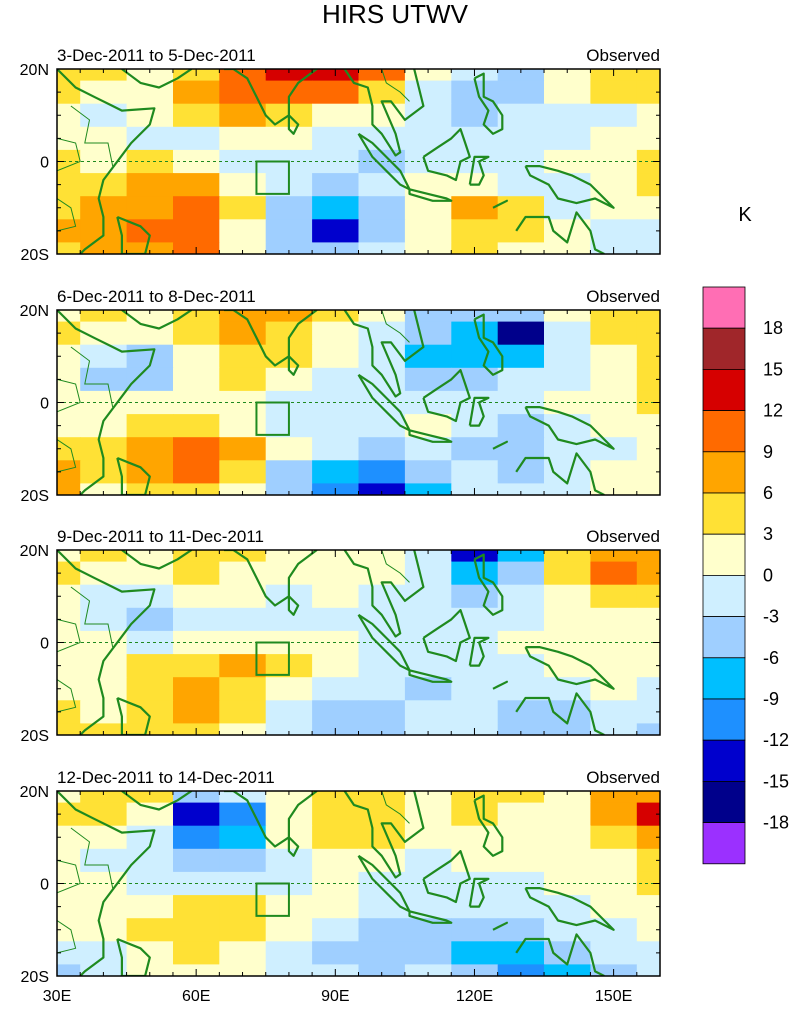 Image resolution: width=791 pixels, height=1013 pixels. What do you see at coordinates (623, 55) in the screenshot?
I see `panel-label: Observed` at bounding box center [623, 55].